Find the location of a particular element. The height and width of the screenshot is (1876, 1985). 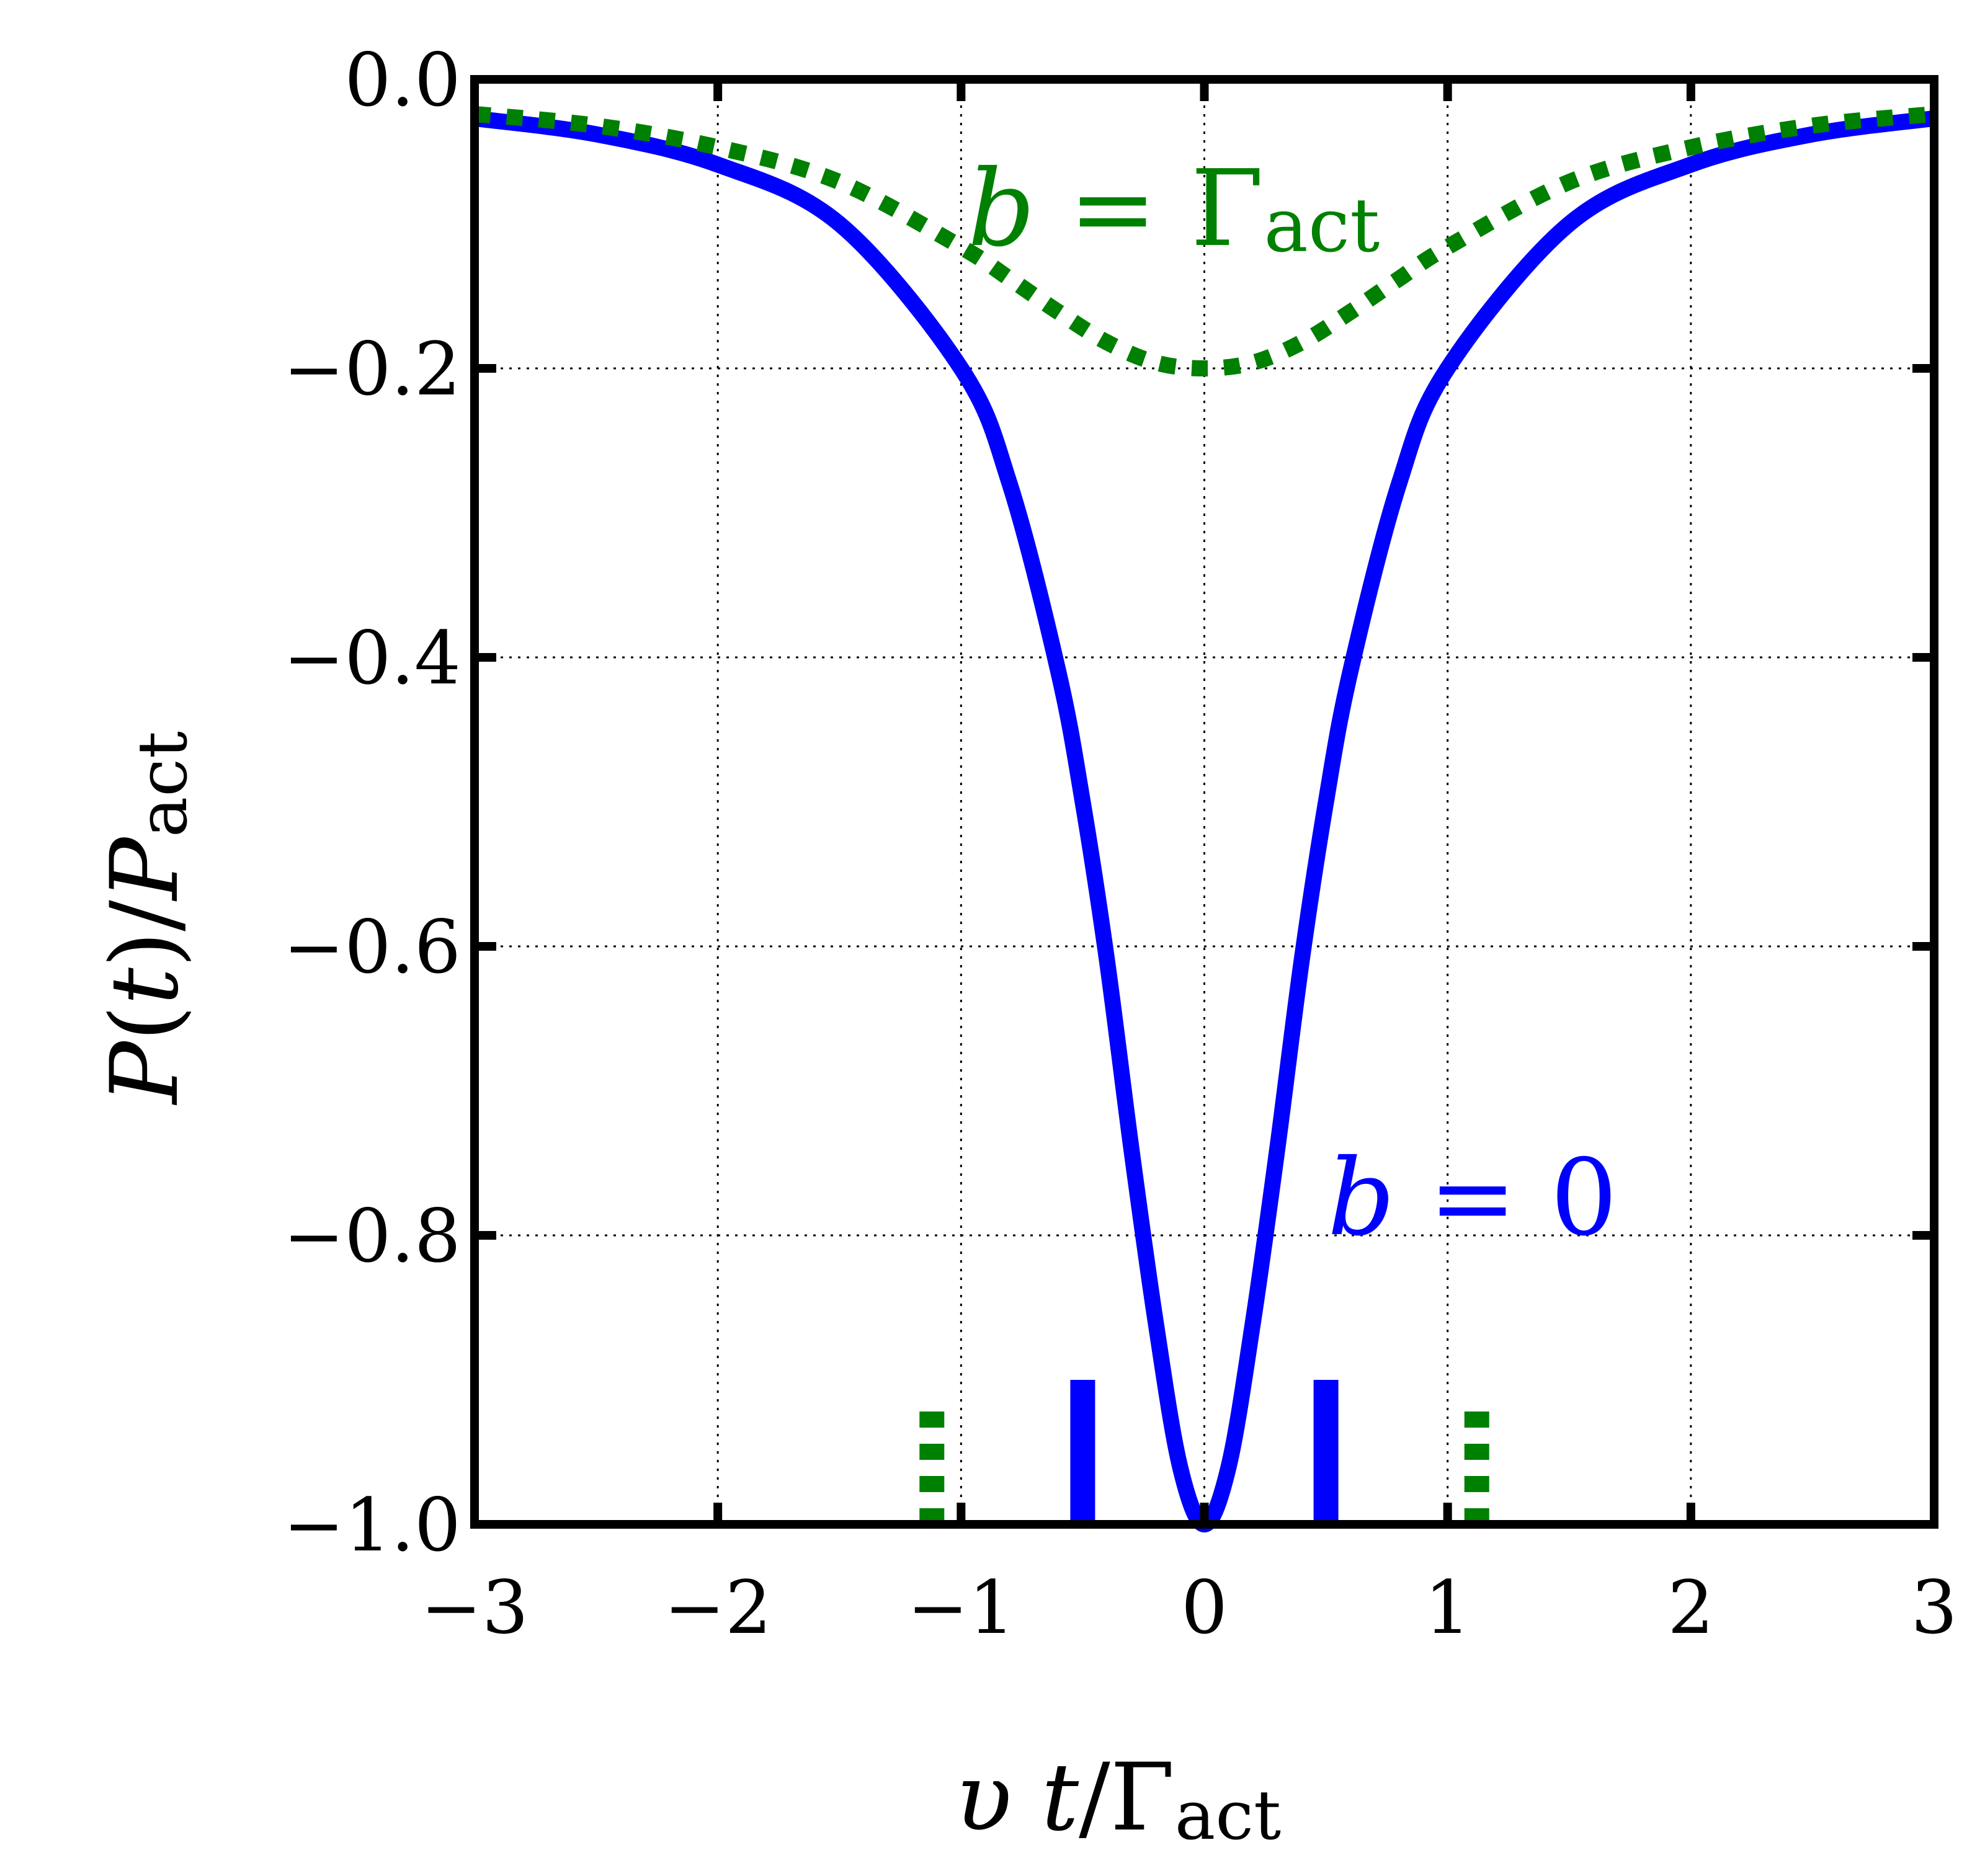

annotation-b-gamma: b = Γact is located at coordinates (1174, 209).